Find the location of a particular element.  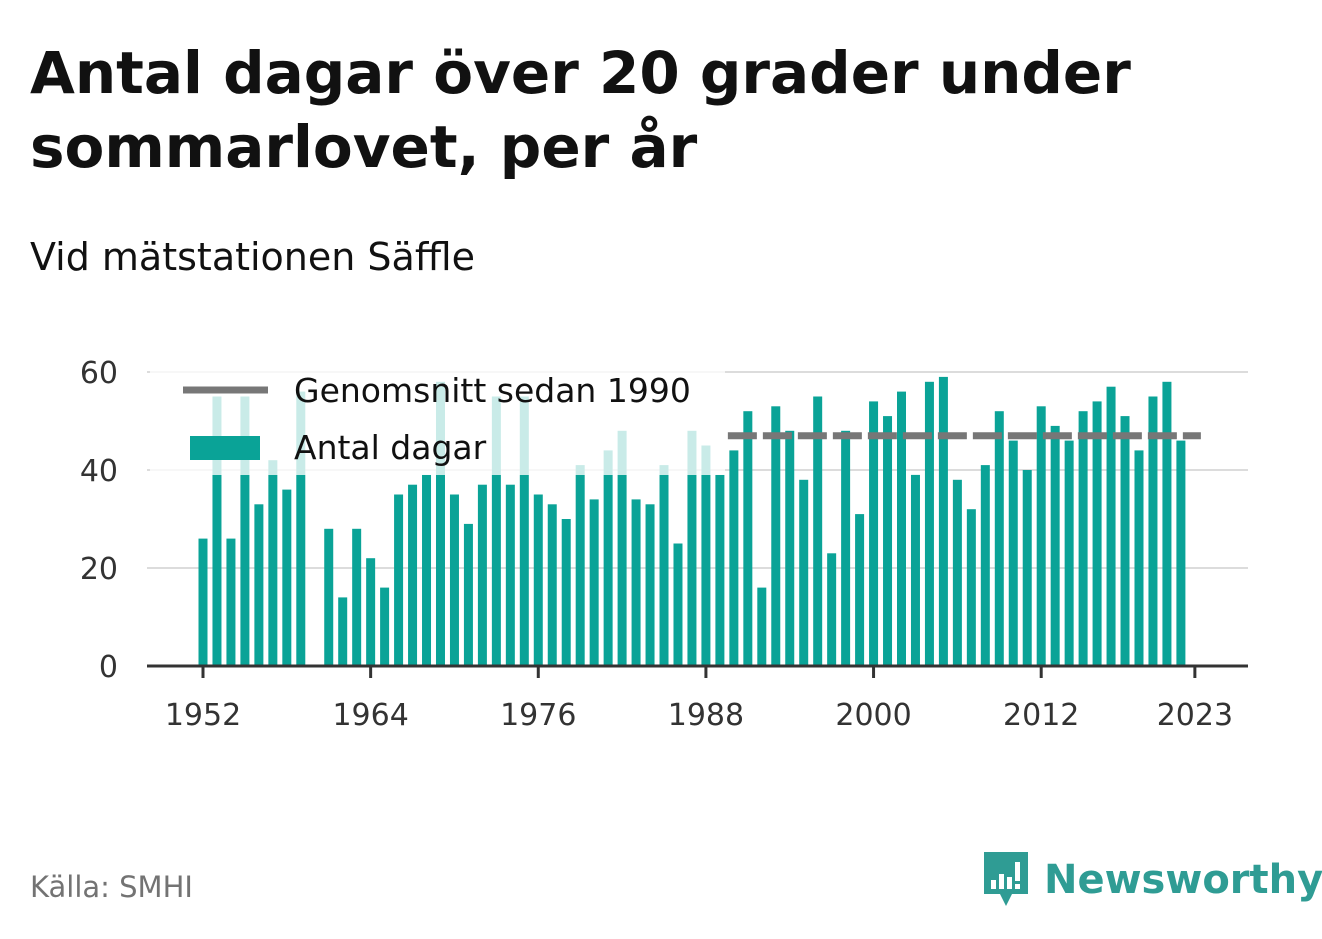

brand-name: Newsworthy is located at coordinates (1183, 880).